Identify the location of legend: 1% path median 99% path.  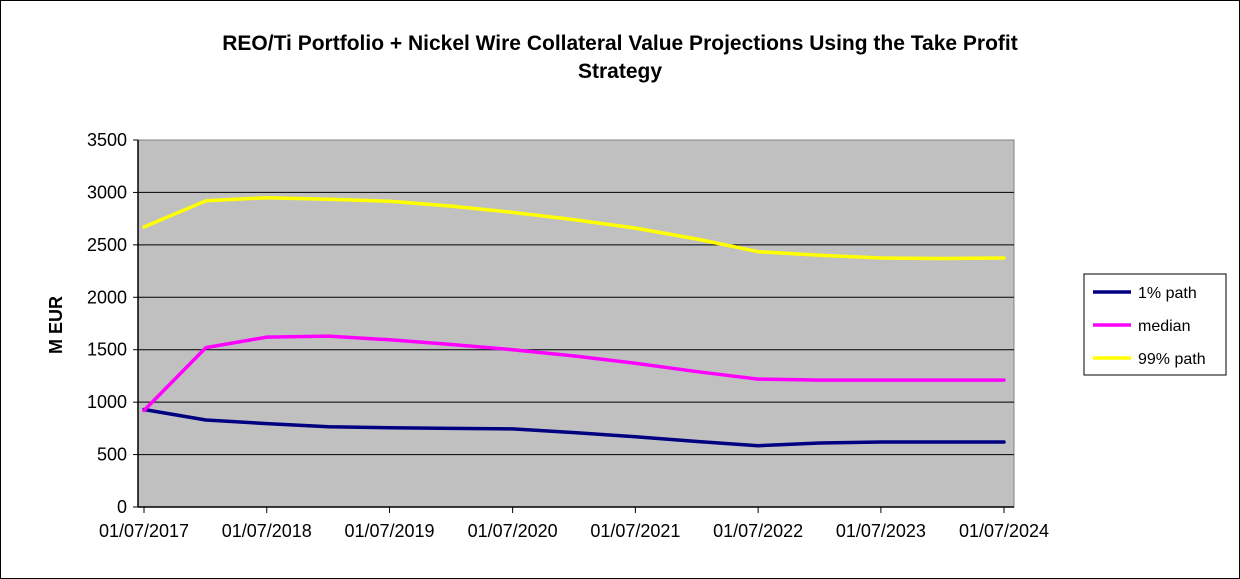
(1155, 324).